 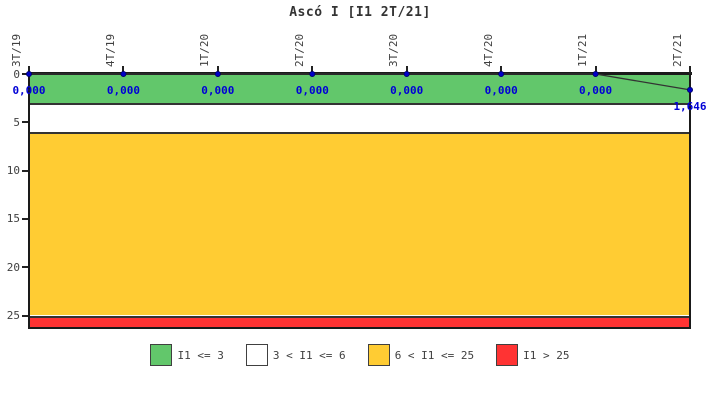 What do you see at coordinates (205, 50) in the screenshot?
I see `x-axis-label: 1T/20` at bounding box center [205, 50].